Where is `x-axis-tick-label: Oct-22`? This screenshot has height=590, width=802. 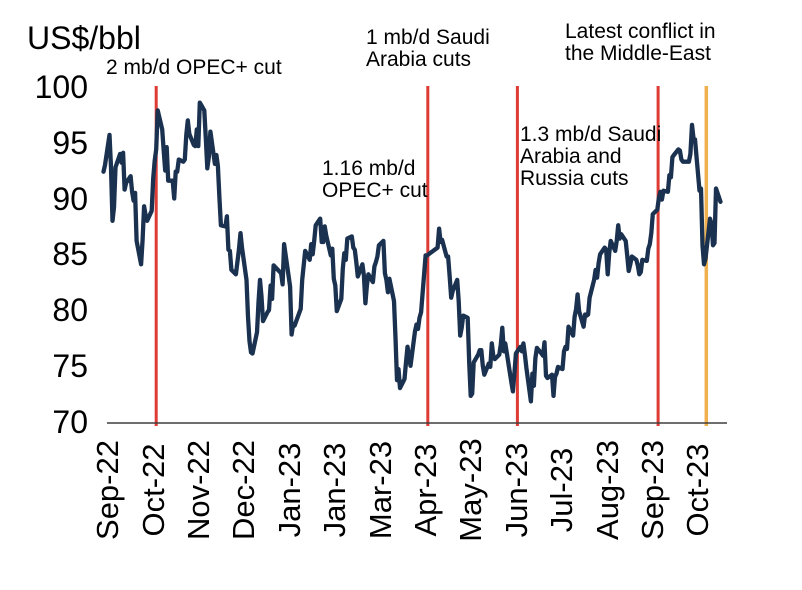
x-axis-tick-label: Oct-22 is located at coordinates (153, 490).